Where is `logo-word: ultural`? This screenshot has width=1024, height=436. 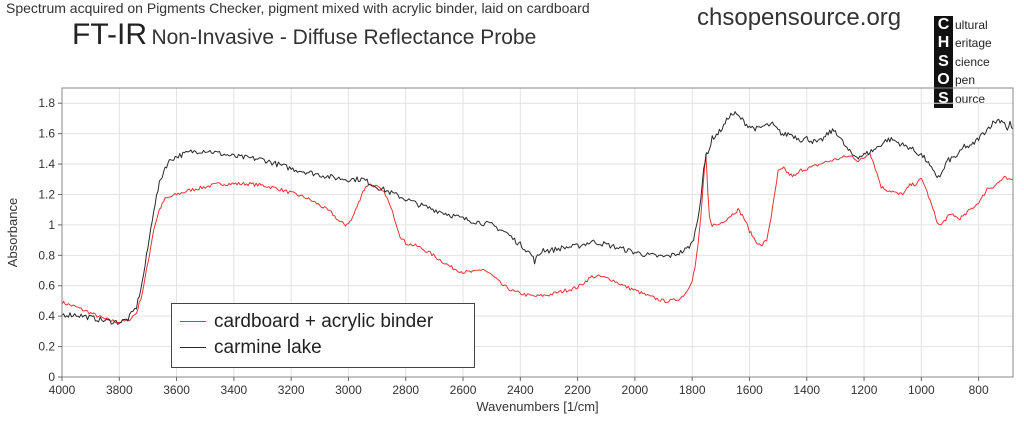
logo-word: ultural is located at coordinates (971, 25).